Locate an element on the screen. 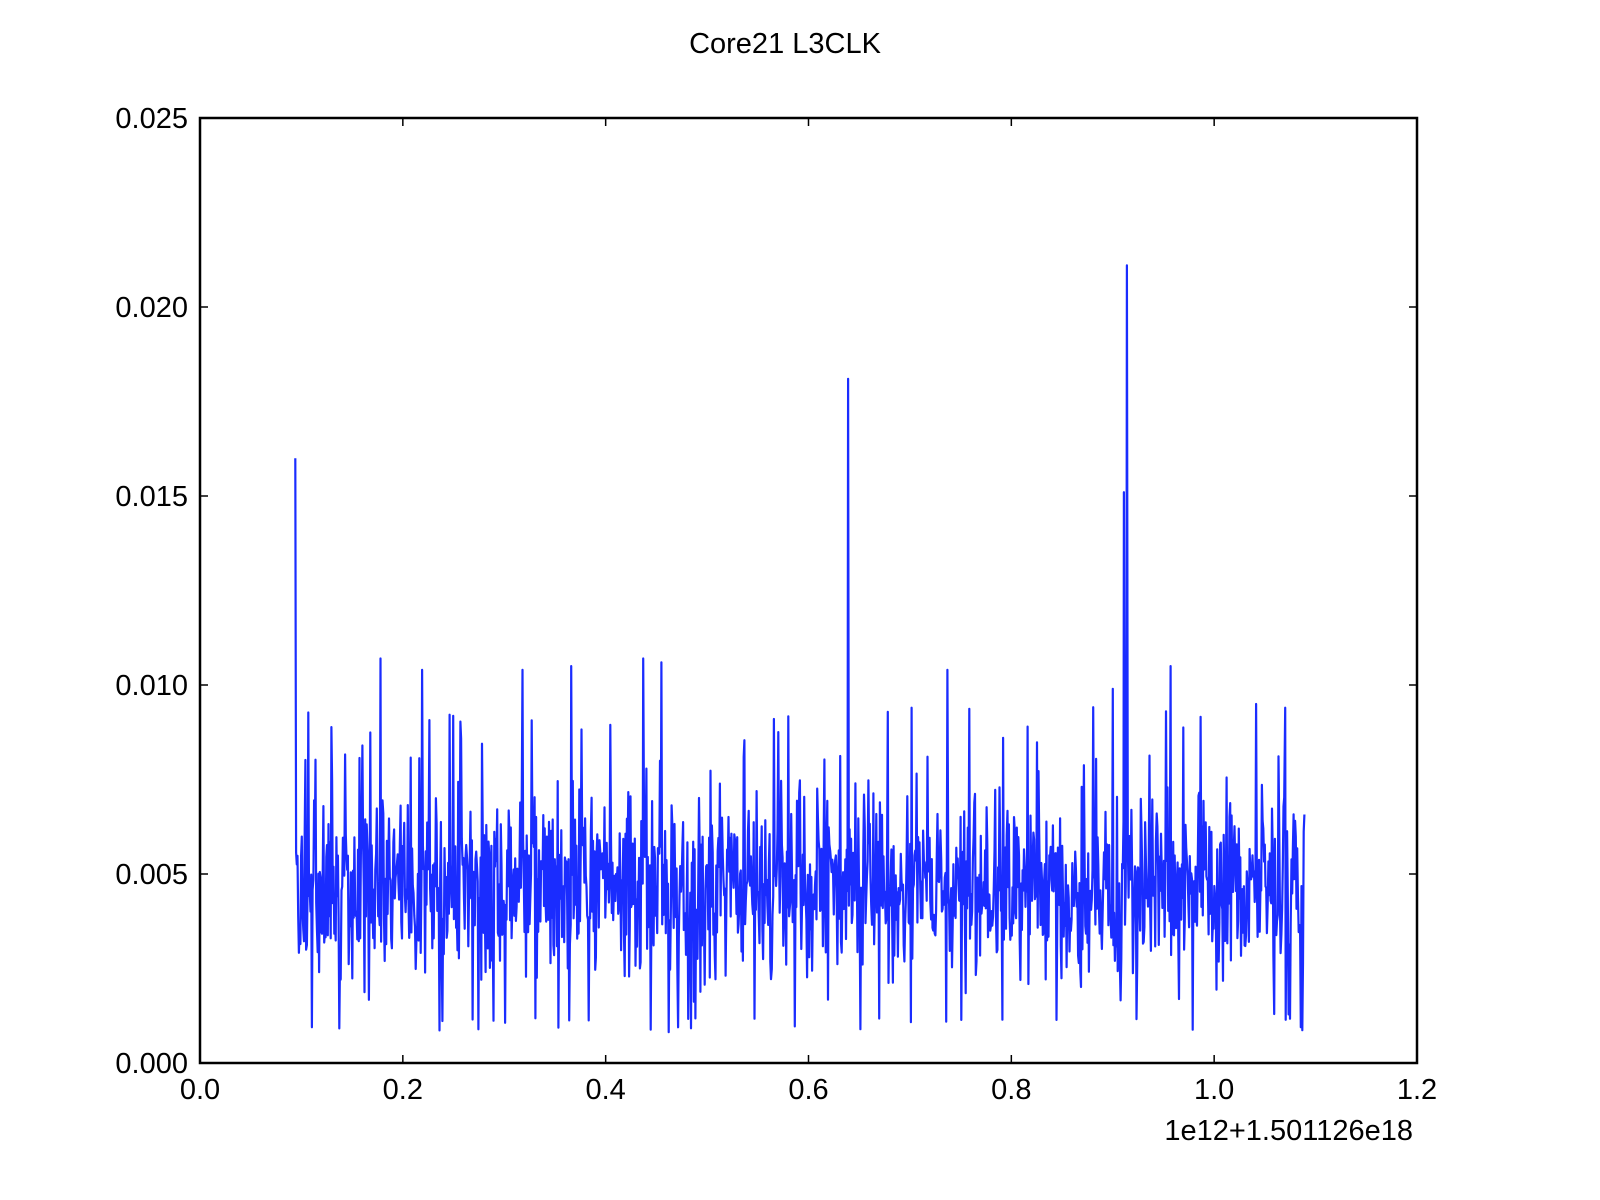  x-tick-label: 0.2 is located at coordinates (403, 1090).